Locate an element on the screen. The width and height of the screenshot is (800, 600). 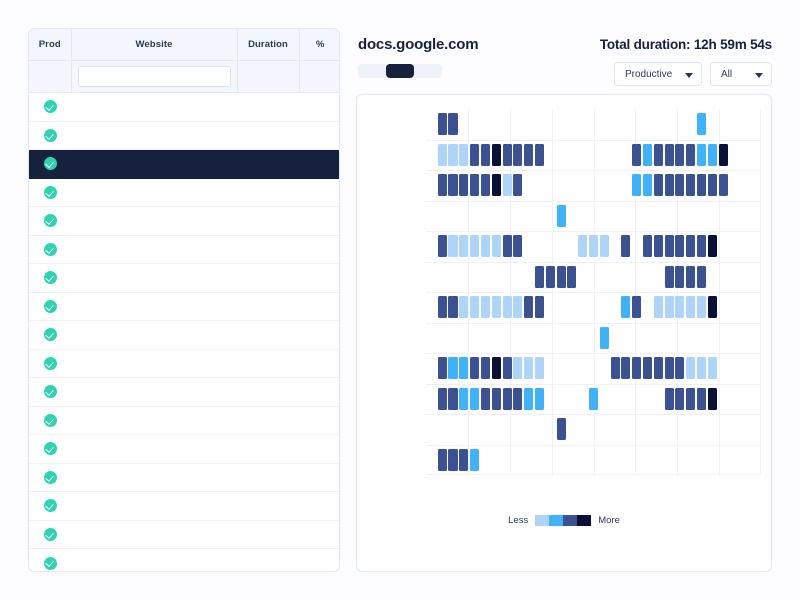
website-filter-input is located at coordinates (154, 76).